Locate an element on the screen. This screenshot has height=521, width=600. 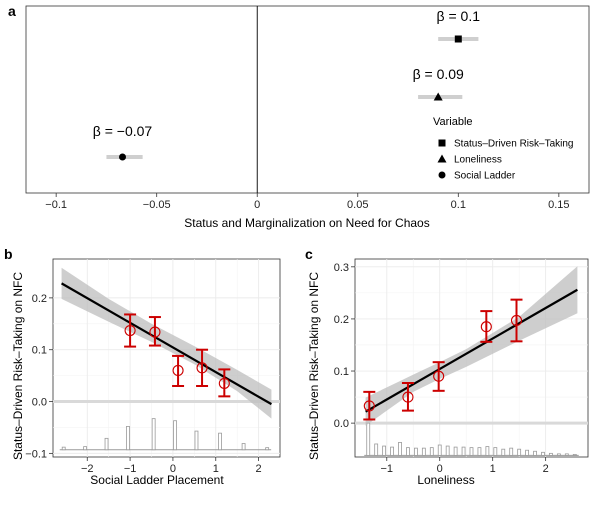
coefficient-label: β = 0.09 is located at coordinates (438, 74).